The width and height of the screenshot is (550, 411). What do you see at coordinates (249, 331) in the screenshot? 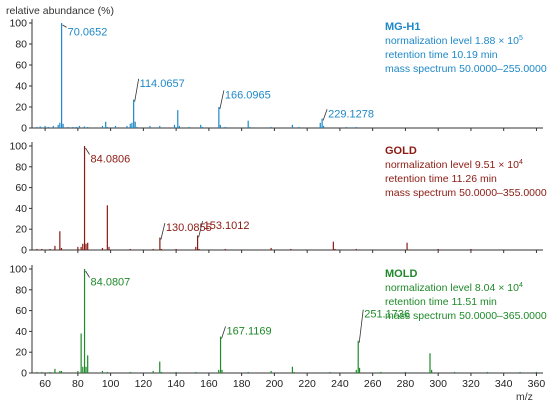
I see `peak-mz-label: 167.1169` at bounding box center [249, 331].